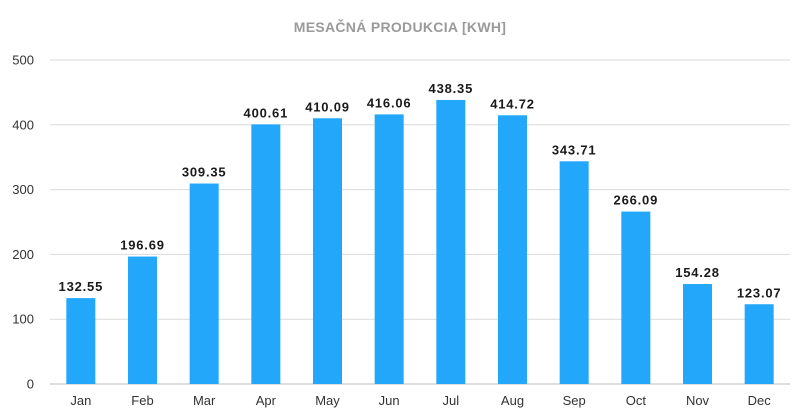  Describe the element at coordinates (636, 200) in the screenshot. I see `data-label: 266.09` at that location.